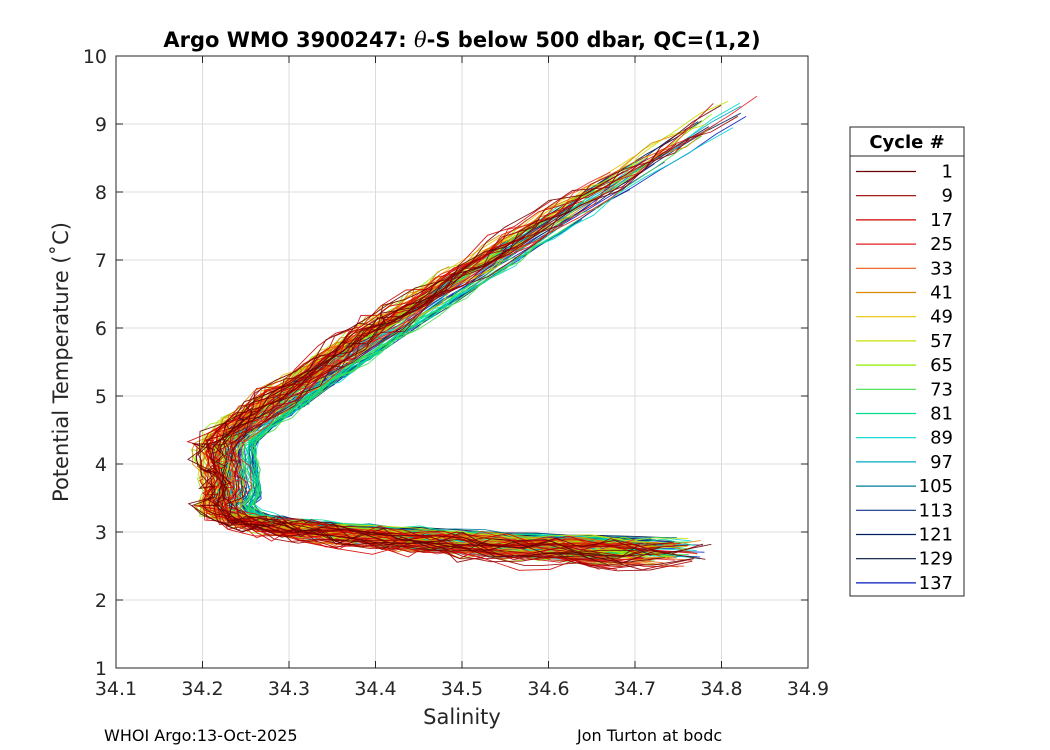 This screenshot has height=750, width=1050. I want to click on legend-label: 25, so click(941, 244).